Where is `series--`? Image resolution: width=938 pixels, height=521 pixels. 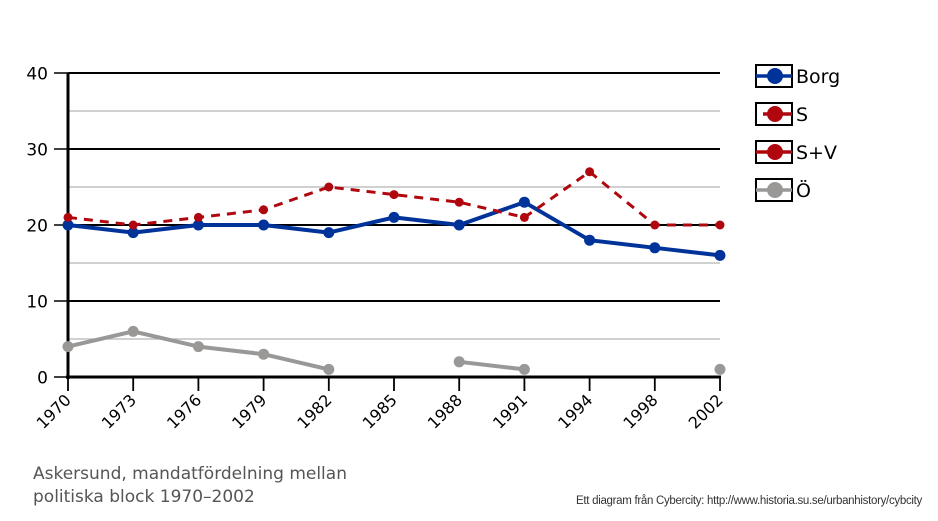 series-- is located at coordinates (394, 350).